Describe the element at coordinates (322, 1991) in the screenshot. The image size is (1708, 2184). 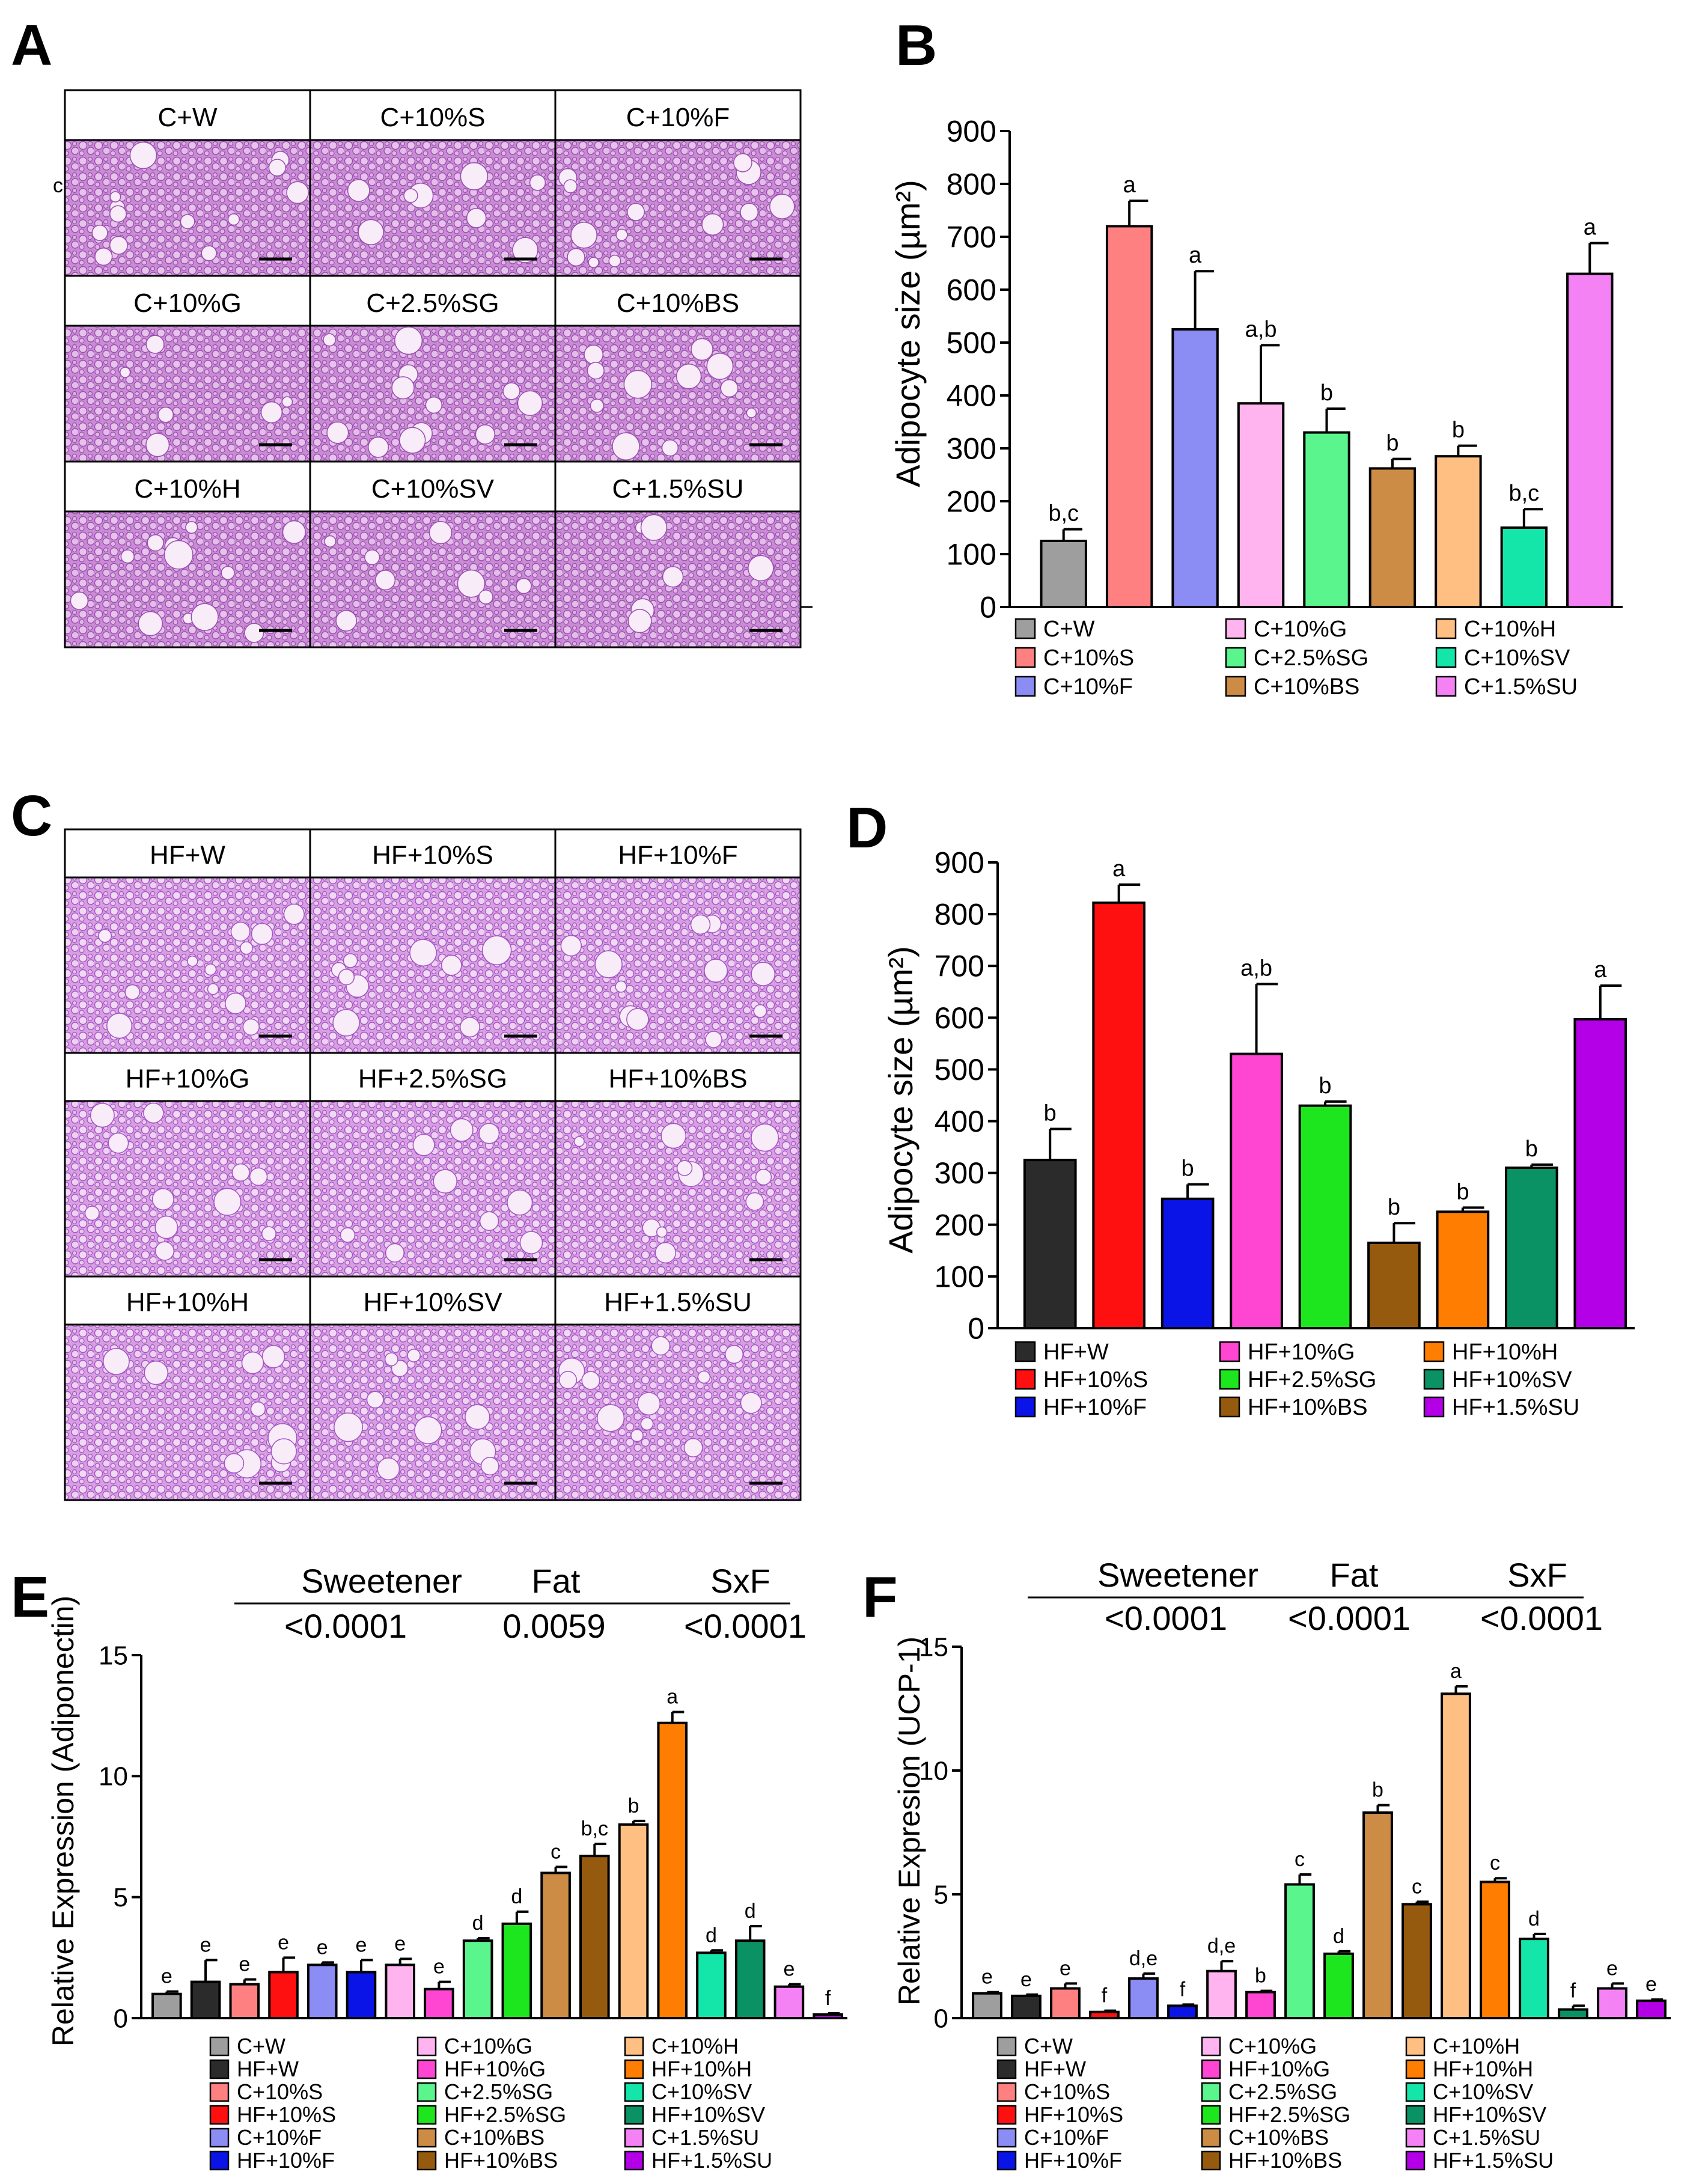
I see `bar-c-plus-10pctf` at that location.